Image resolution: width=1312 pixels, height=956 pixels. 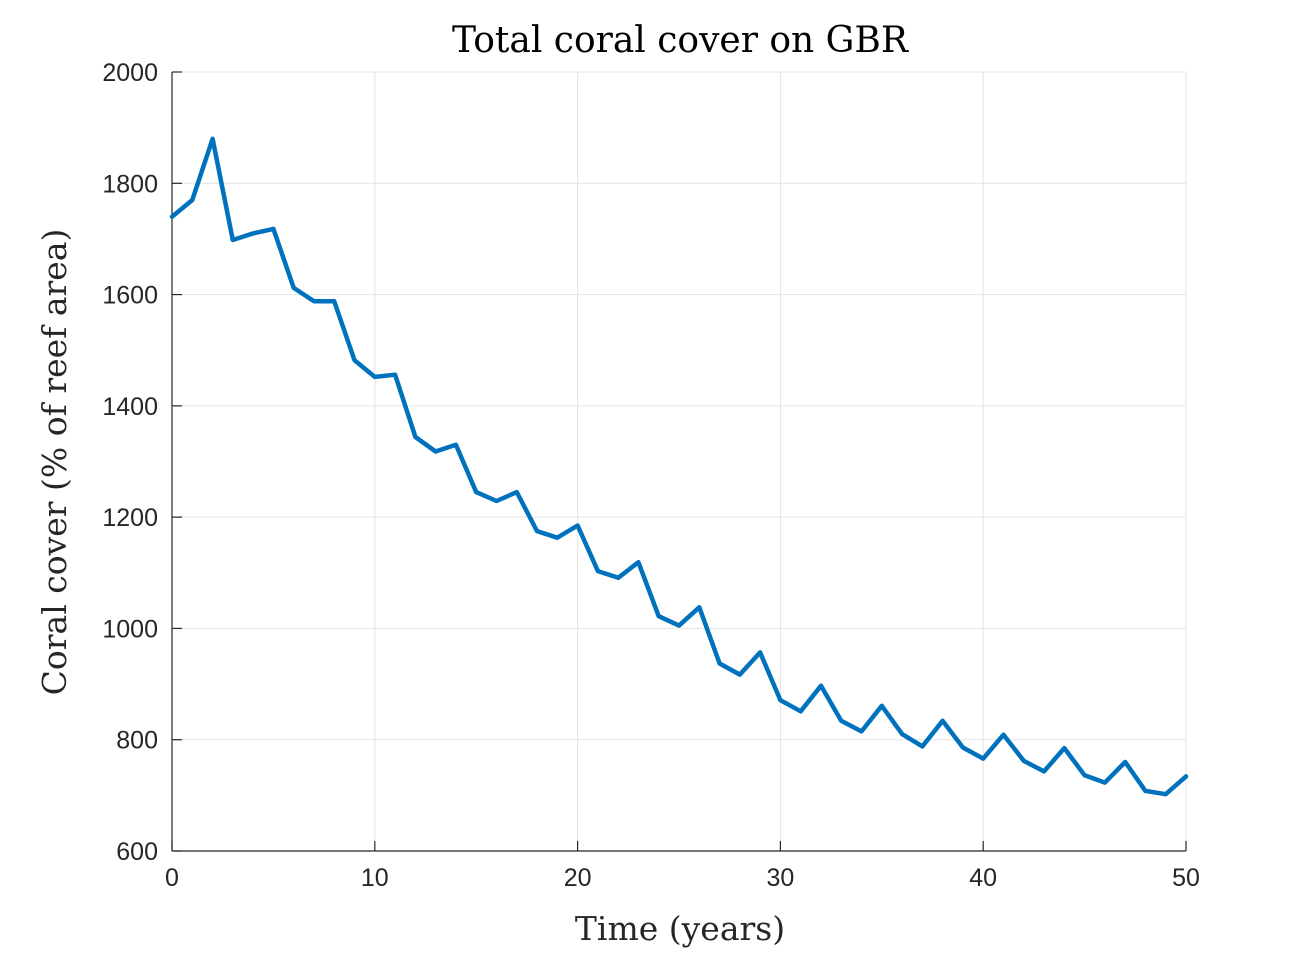 I want to click on y-tick-label: 1800, so click(x=130, y=184).